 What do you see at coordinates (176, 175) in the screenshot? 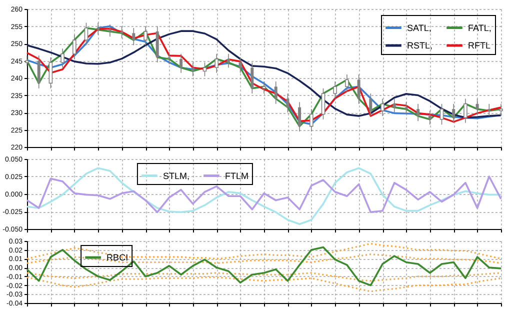
I see `legend-label: STLM,` at bounding box center [176, 175].